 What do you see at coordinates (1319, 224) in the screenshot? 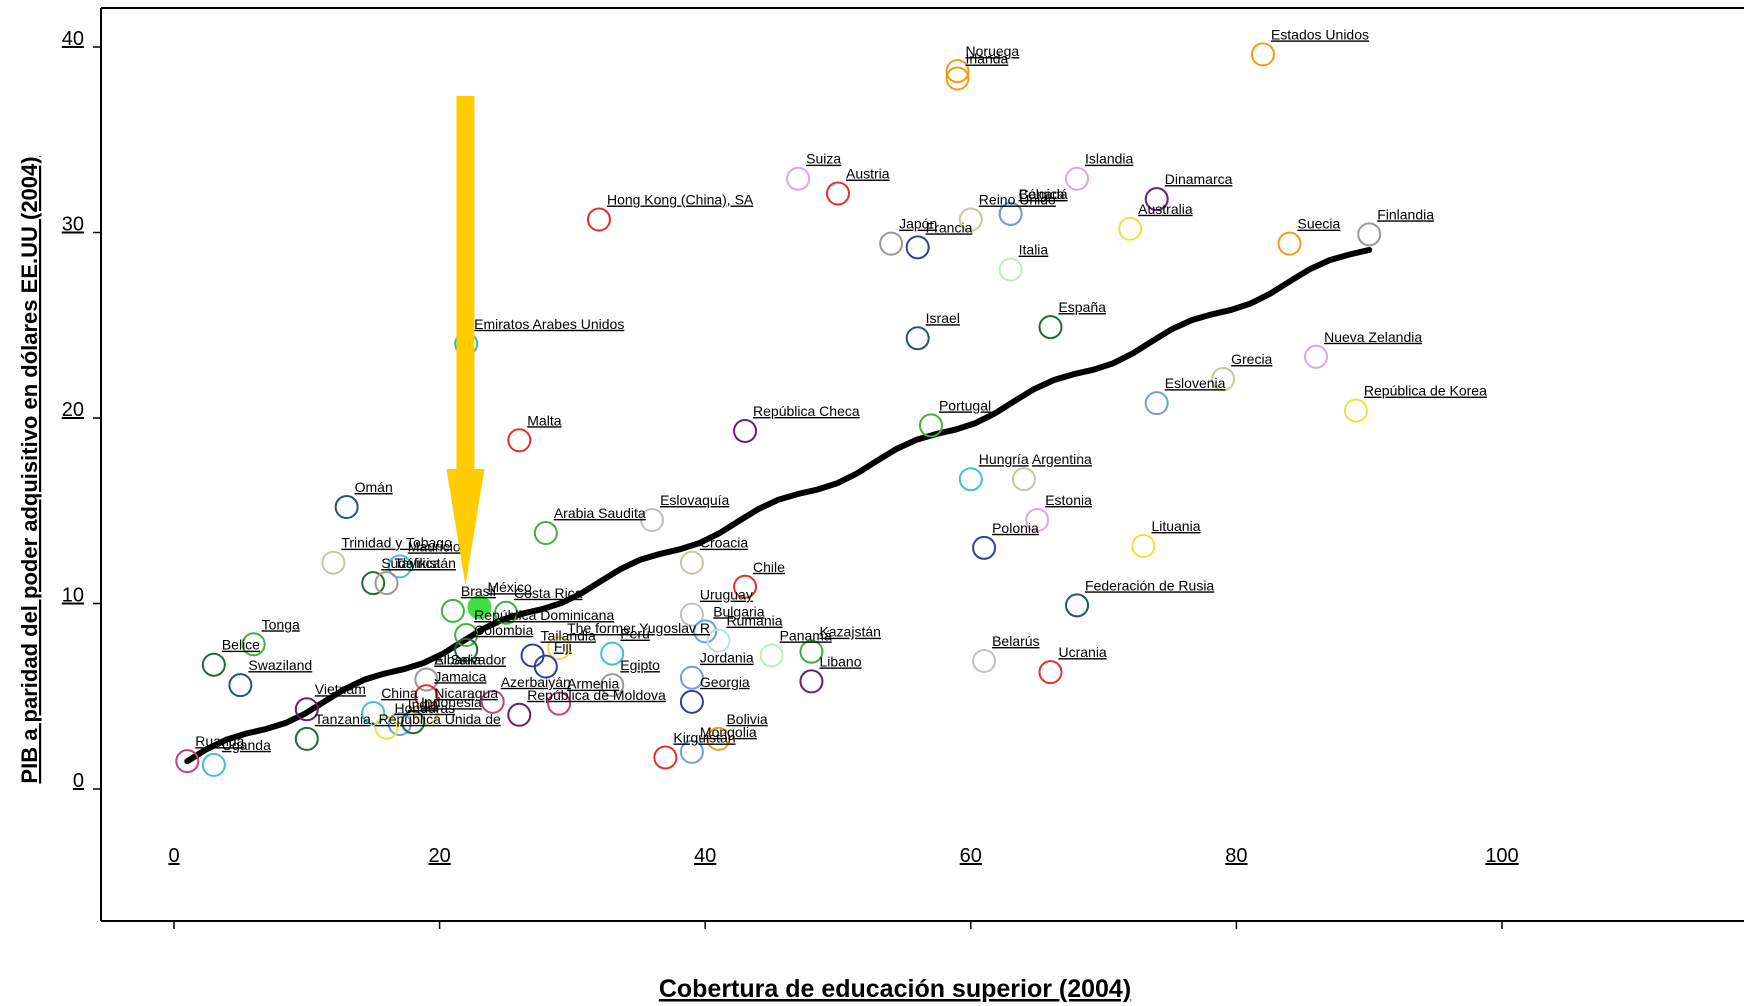
I see `data-label: Suecia` at bounding box center [1319, 224].